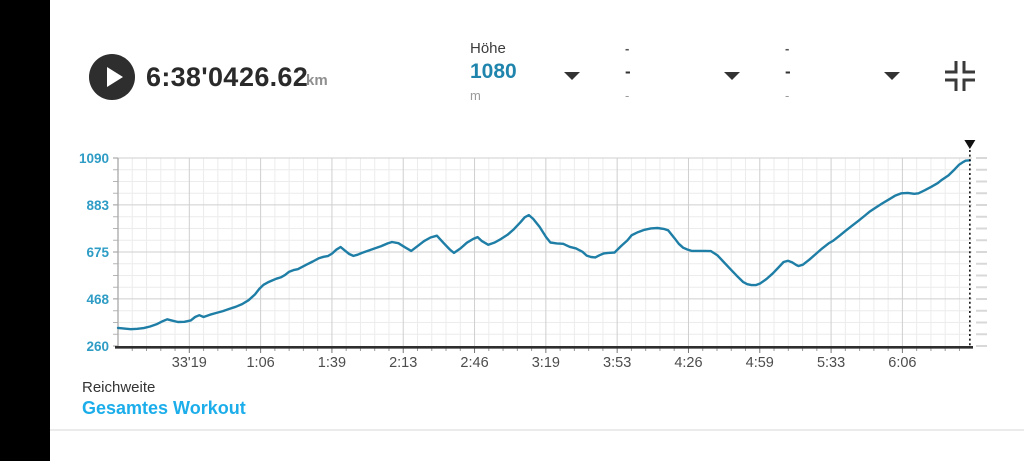 Image resolution: width=1024 pixels, height=461 pixels. I want to click on metric-selector-2: - - -, so click(675, 75).